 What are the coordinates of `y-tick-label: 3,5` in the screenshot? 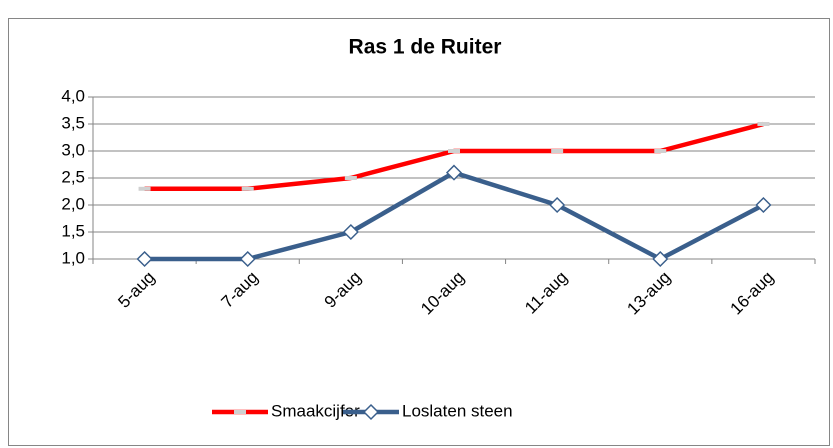 It's located at (73, 122).